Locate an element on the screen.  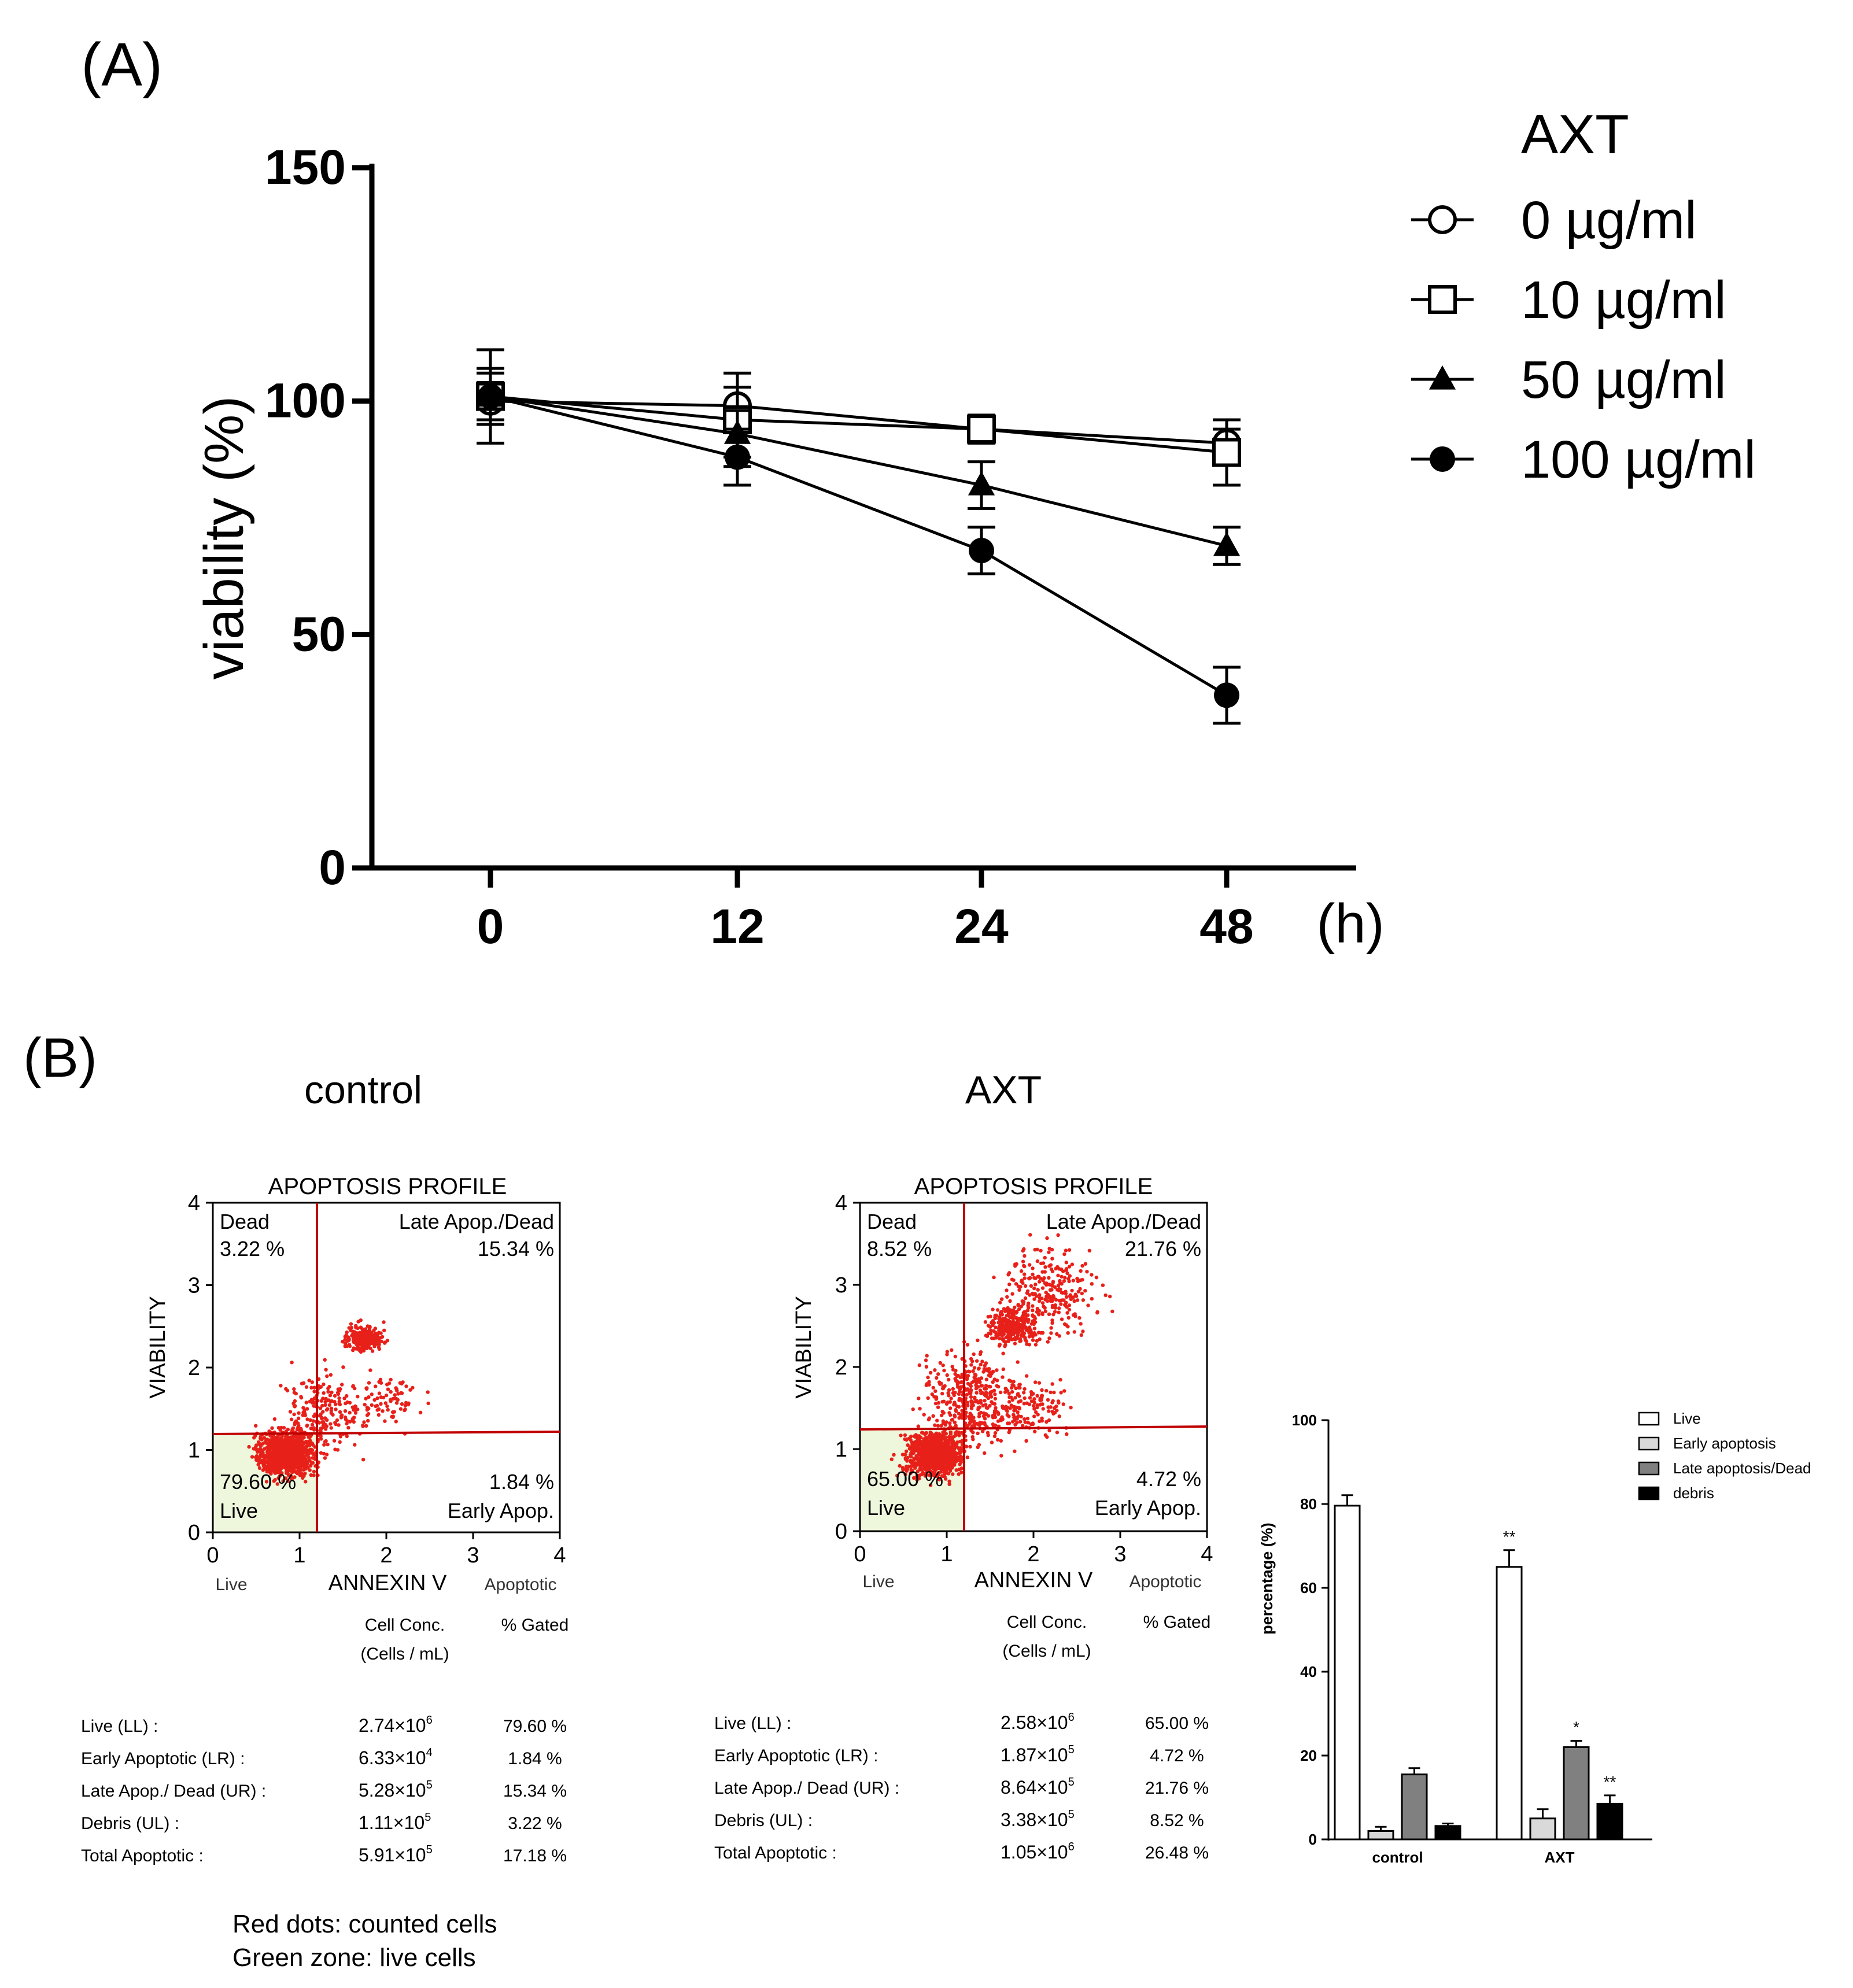
row-gated: 79.60 % is located at coordinates (535, 1726).